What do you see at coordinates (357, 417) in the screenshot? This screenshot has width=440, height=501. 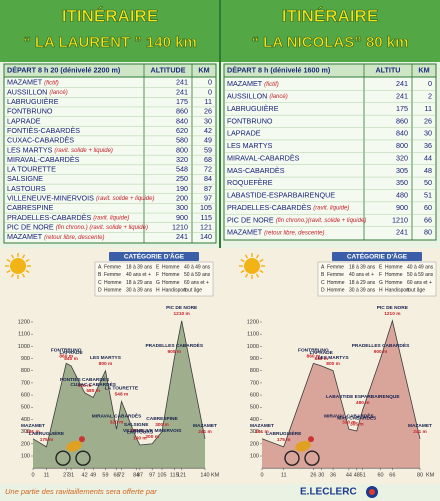 I see `peak-name: MAS CABARDÈS` at bounding box center [357, 417].